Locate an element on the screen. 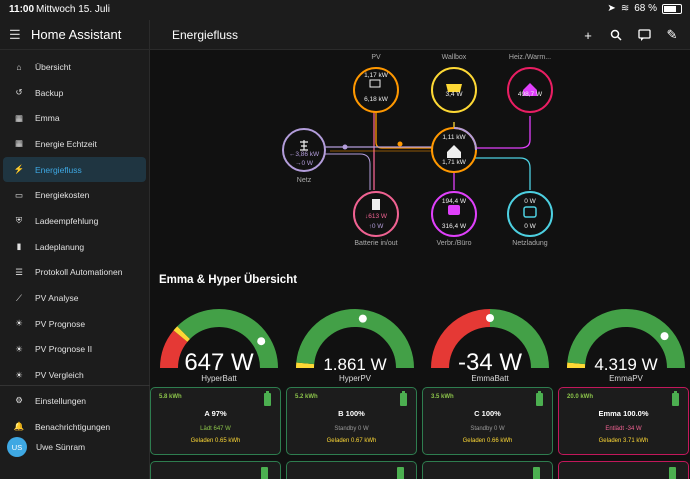 This screenshot has width=690, height=479. gear-icon: ⚙ is located at coordinates (19, 400).